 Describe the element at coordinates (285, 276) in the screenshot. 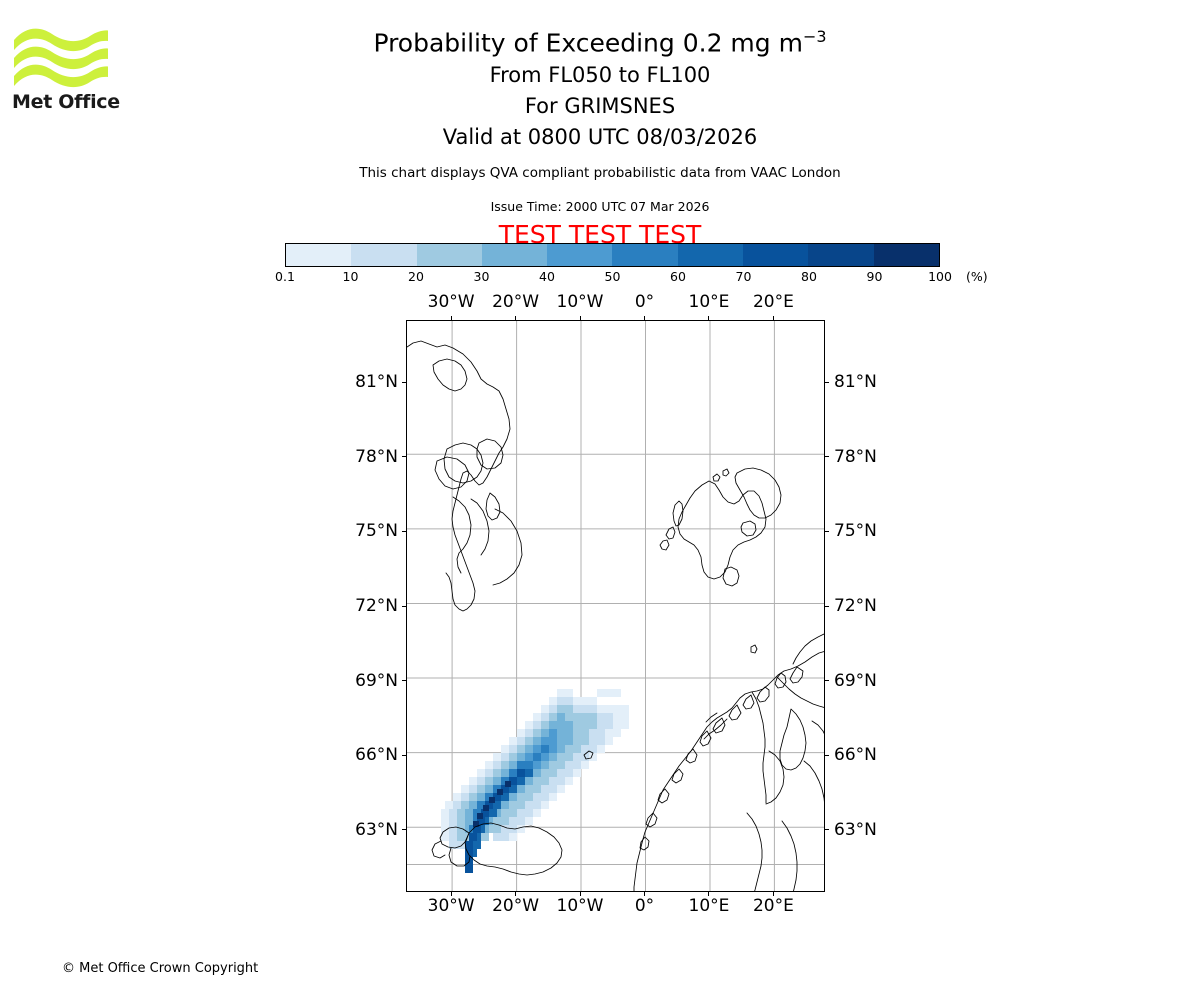

I see `colorbar-tick-0.1: 0.1` at that location.